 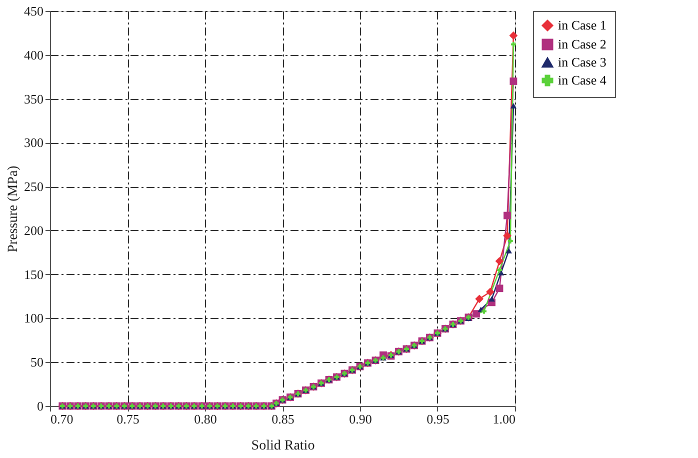 What do you see at coordinates (34, 98) in the screenshot?
I see `y-tick-label: 350` at bounding box center [34, 98].